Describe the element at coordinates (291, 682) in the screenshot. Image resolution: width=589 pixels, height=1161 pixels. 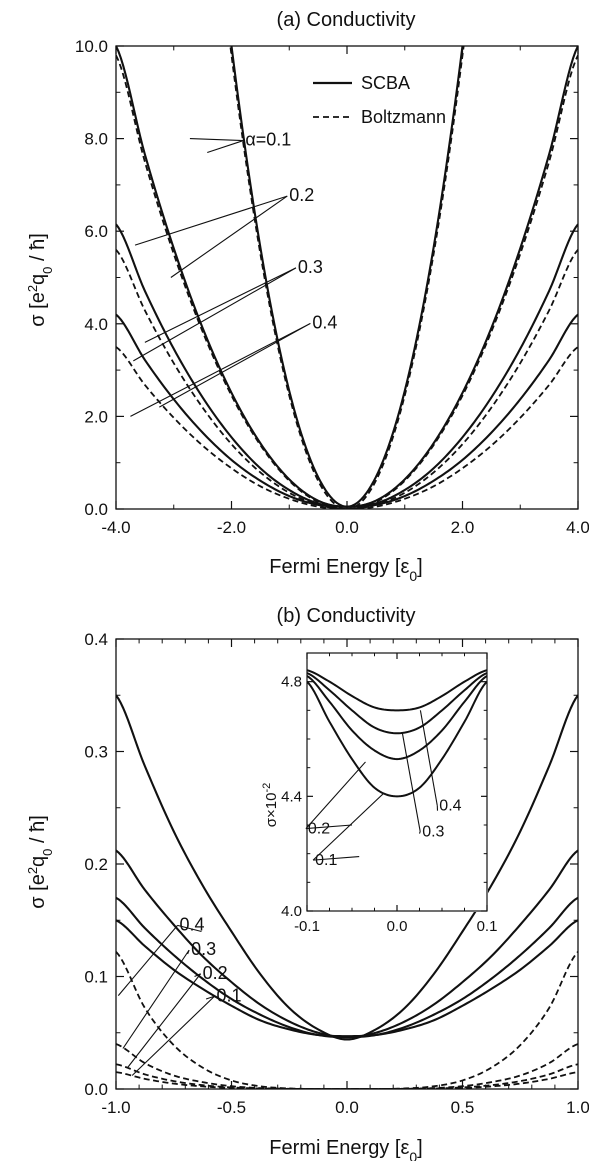
I see `inset-y-tick-label: 4.8` at that location.